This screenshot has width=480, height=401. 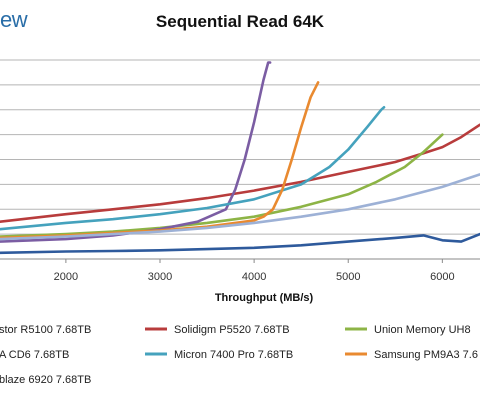 What do you see at coordinates (240, 21) in the screenshot?
I see `chart-title: Sequential Read 64K` at bounding box center [240, 21].